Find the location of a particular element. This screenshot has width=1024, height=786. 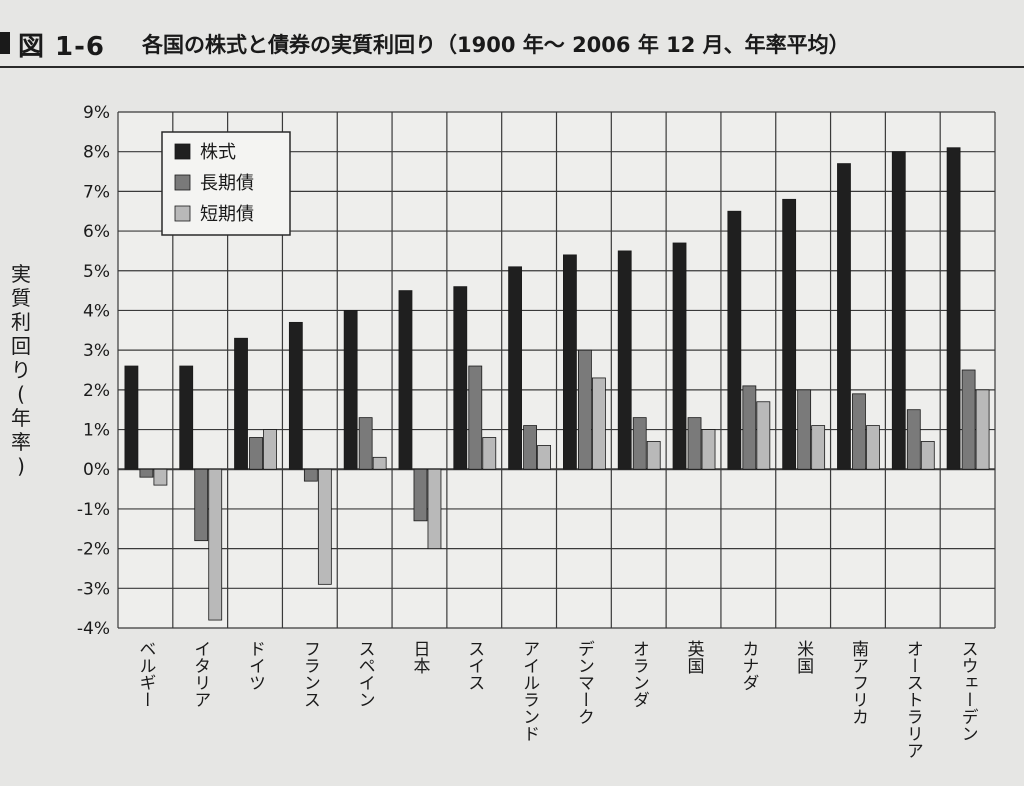

x-tick-label: 米国 is located at coordinates (803, 657).